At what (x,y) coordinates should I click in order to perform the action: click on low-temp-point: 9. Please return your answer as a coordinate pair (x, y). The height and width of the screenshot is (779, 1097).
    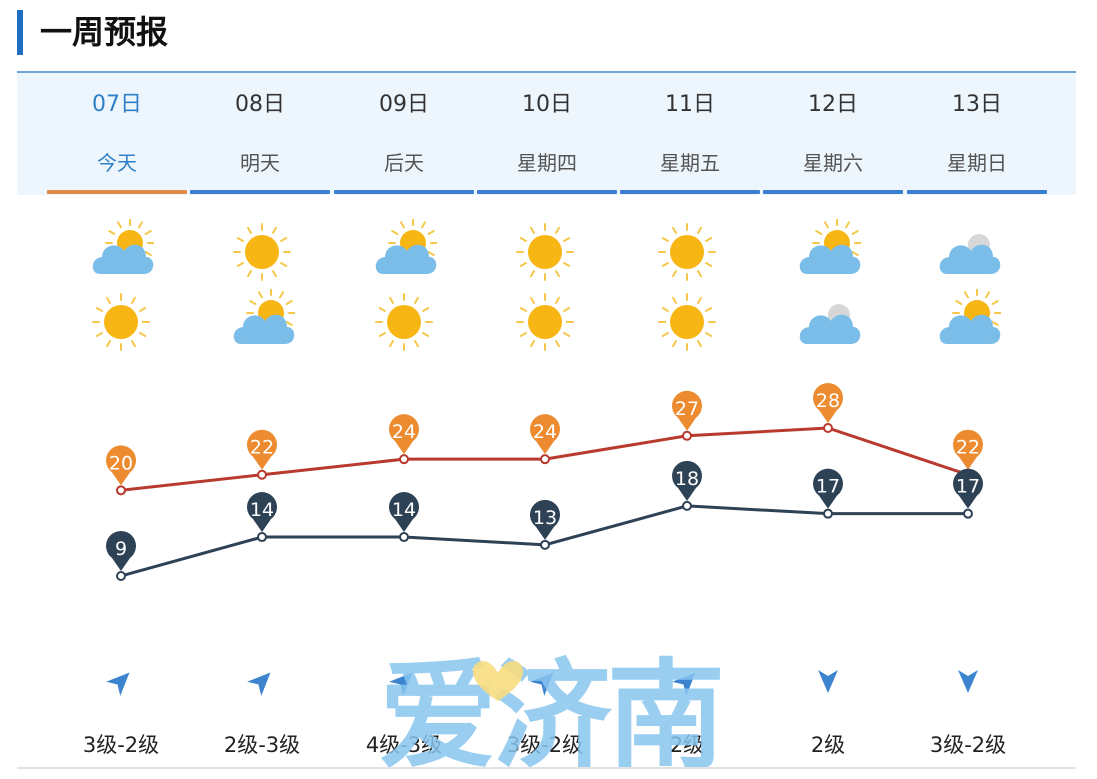
    Looking at the image, I should click on (121, 556).